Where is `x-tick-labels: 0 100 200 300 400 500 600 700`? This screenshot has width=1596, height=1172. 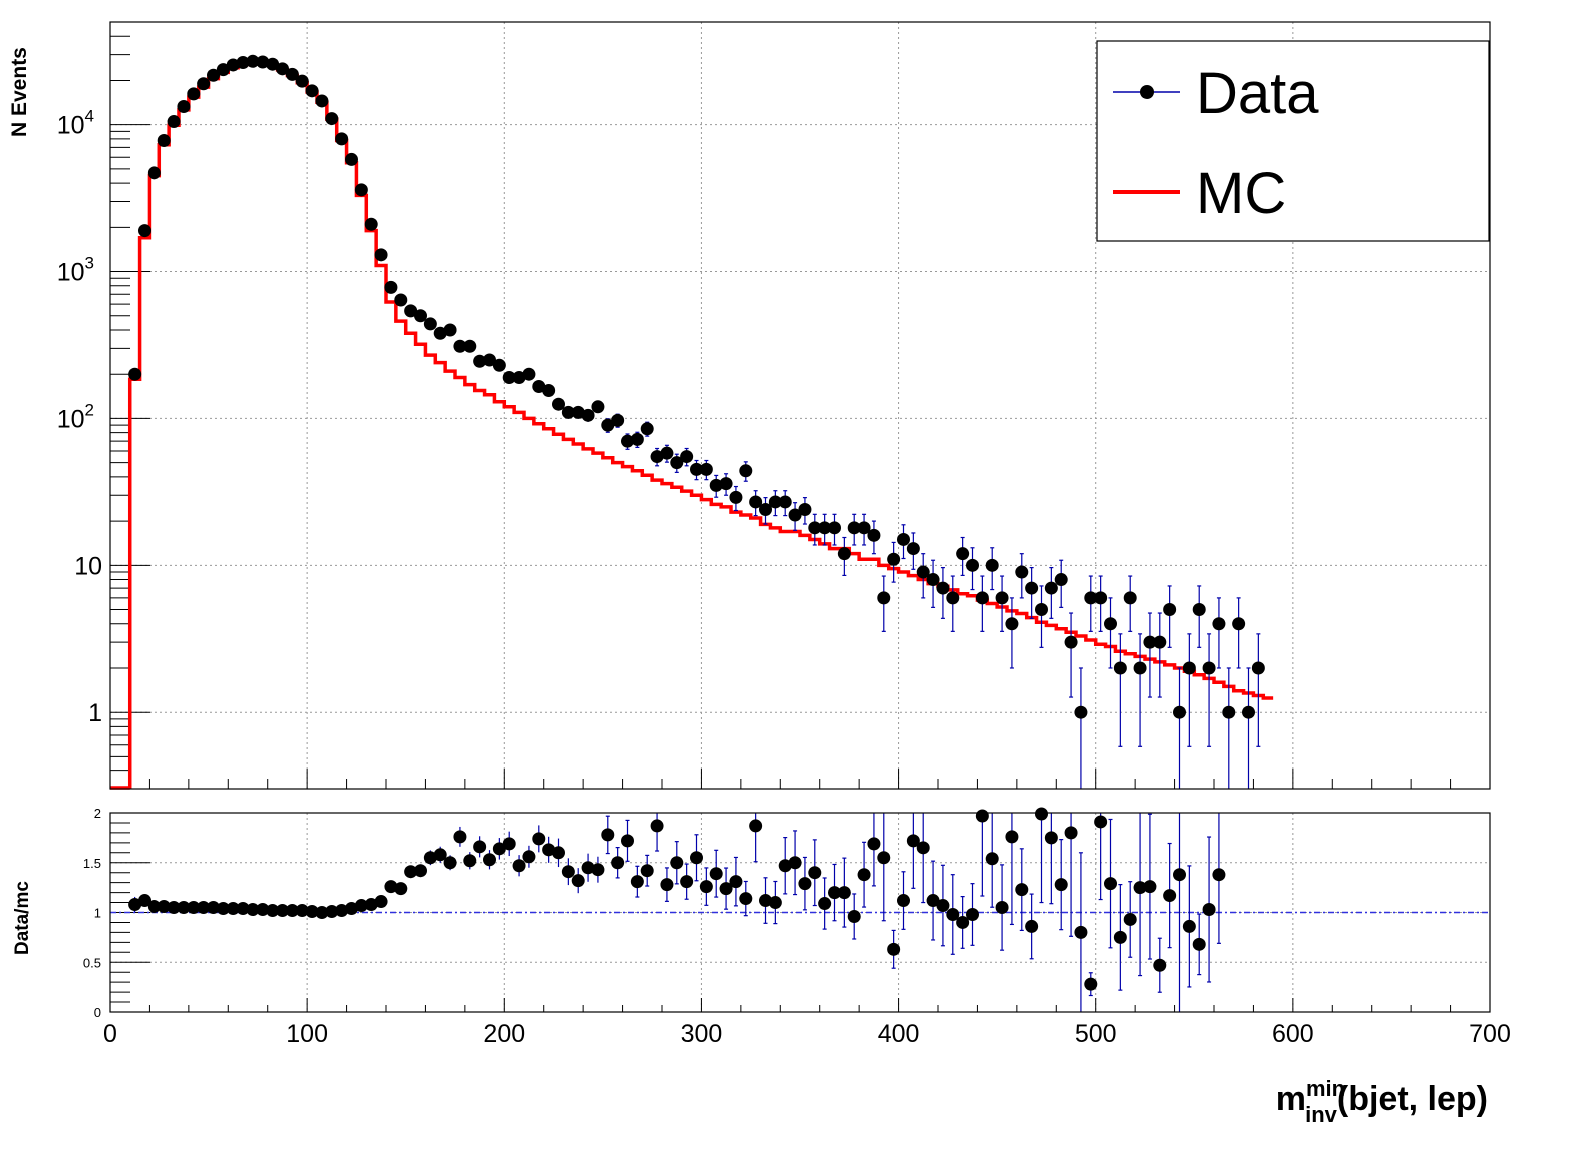 x-tick-labels: 0 100 200 300 400 500 600 700 is located at coordinates (807, 1034).